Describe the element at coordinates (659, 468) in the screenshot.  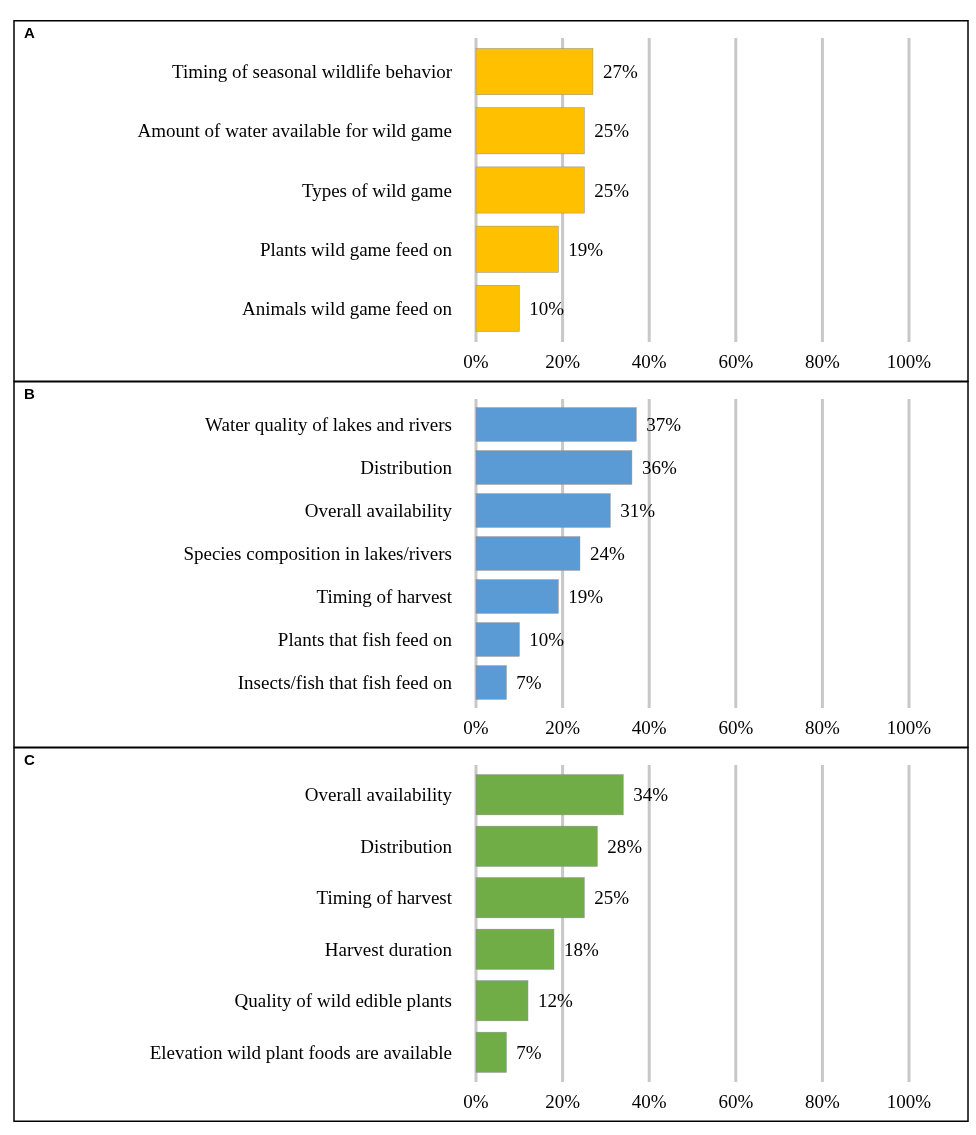
I see `data-label: 36%` at that location.